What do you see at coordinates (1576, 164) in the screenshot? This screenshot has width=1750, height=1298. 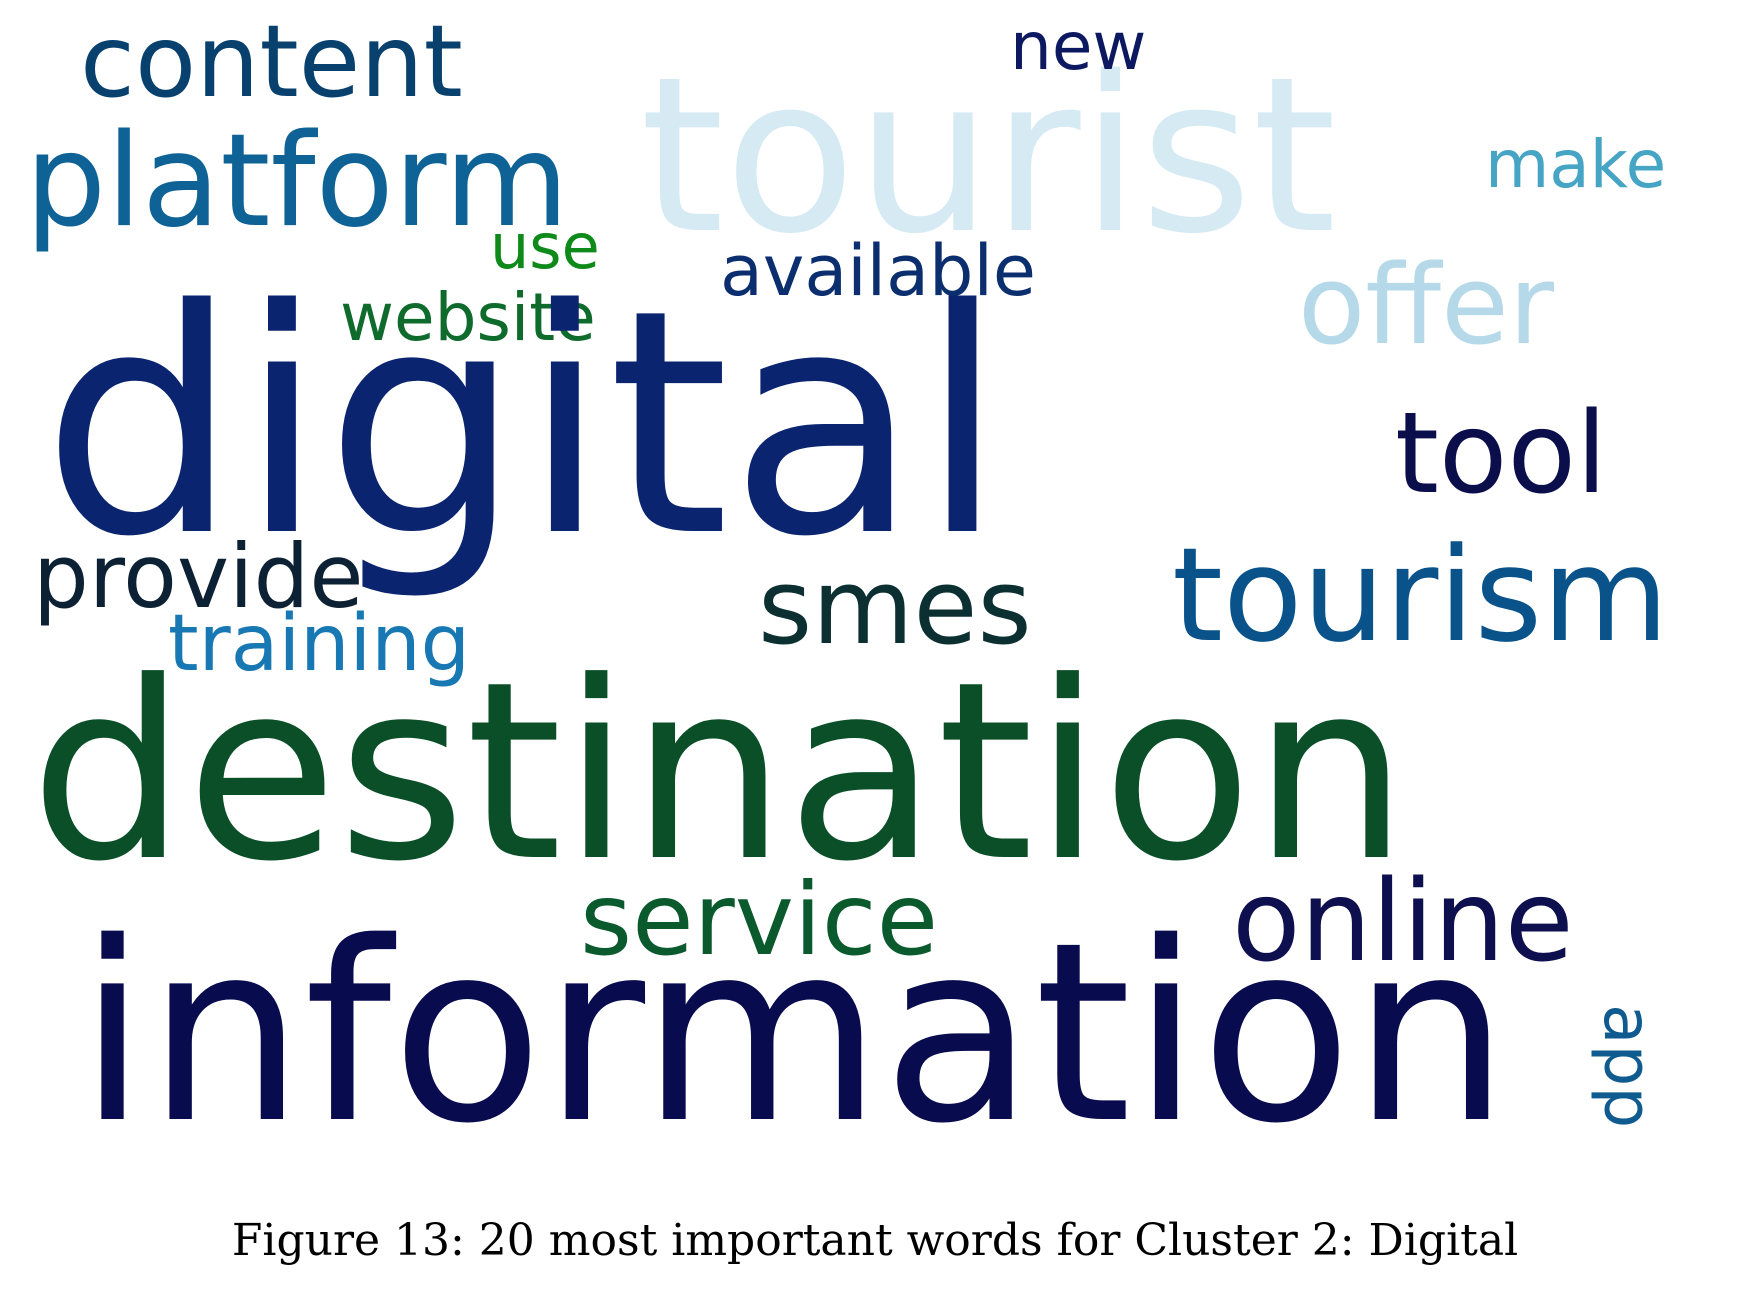 I see `word-make: make` at bounding box center [1576, 164].